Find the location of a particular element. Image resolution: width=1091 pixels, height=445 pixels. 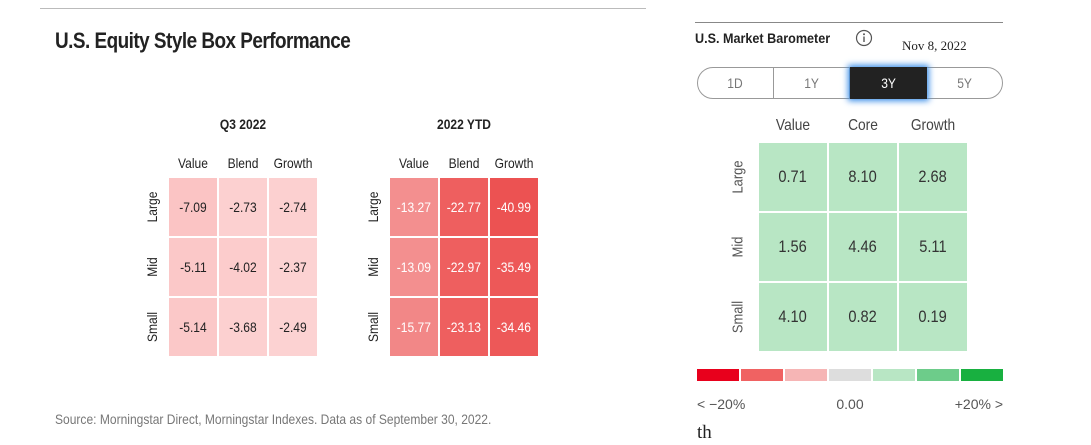

cell-value: -13.09 is located at coordinates (414, 267).